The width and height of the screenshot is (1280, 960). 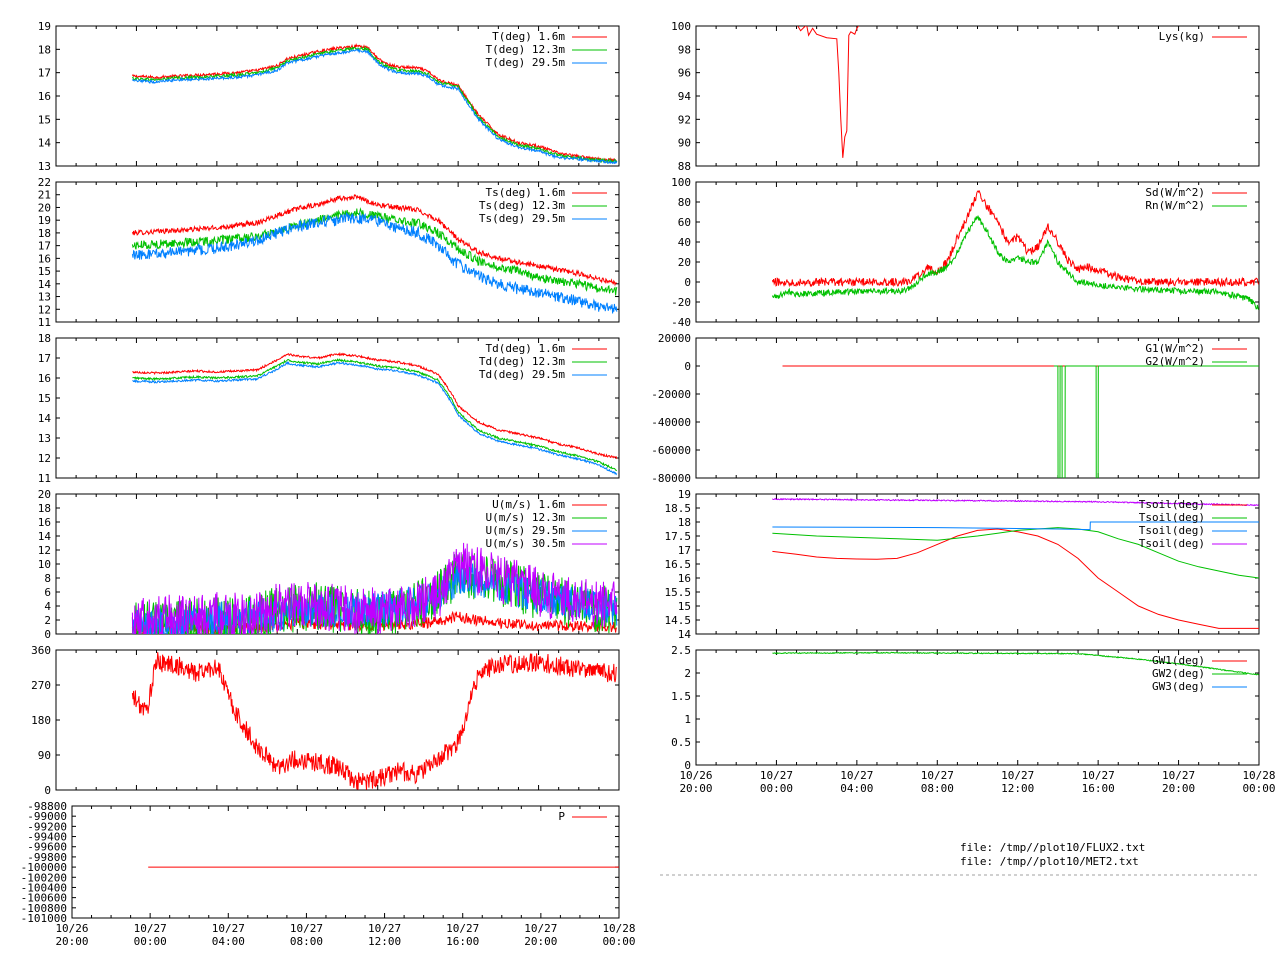 What do you see at coordinates (678, 508) in the screenshot?
I see `y-tick-label: 18.5` at bounding box center [678, 508].